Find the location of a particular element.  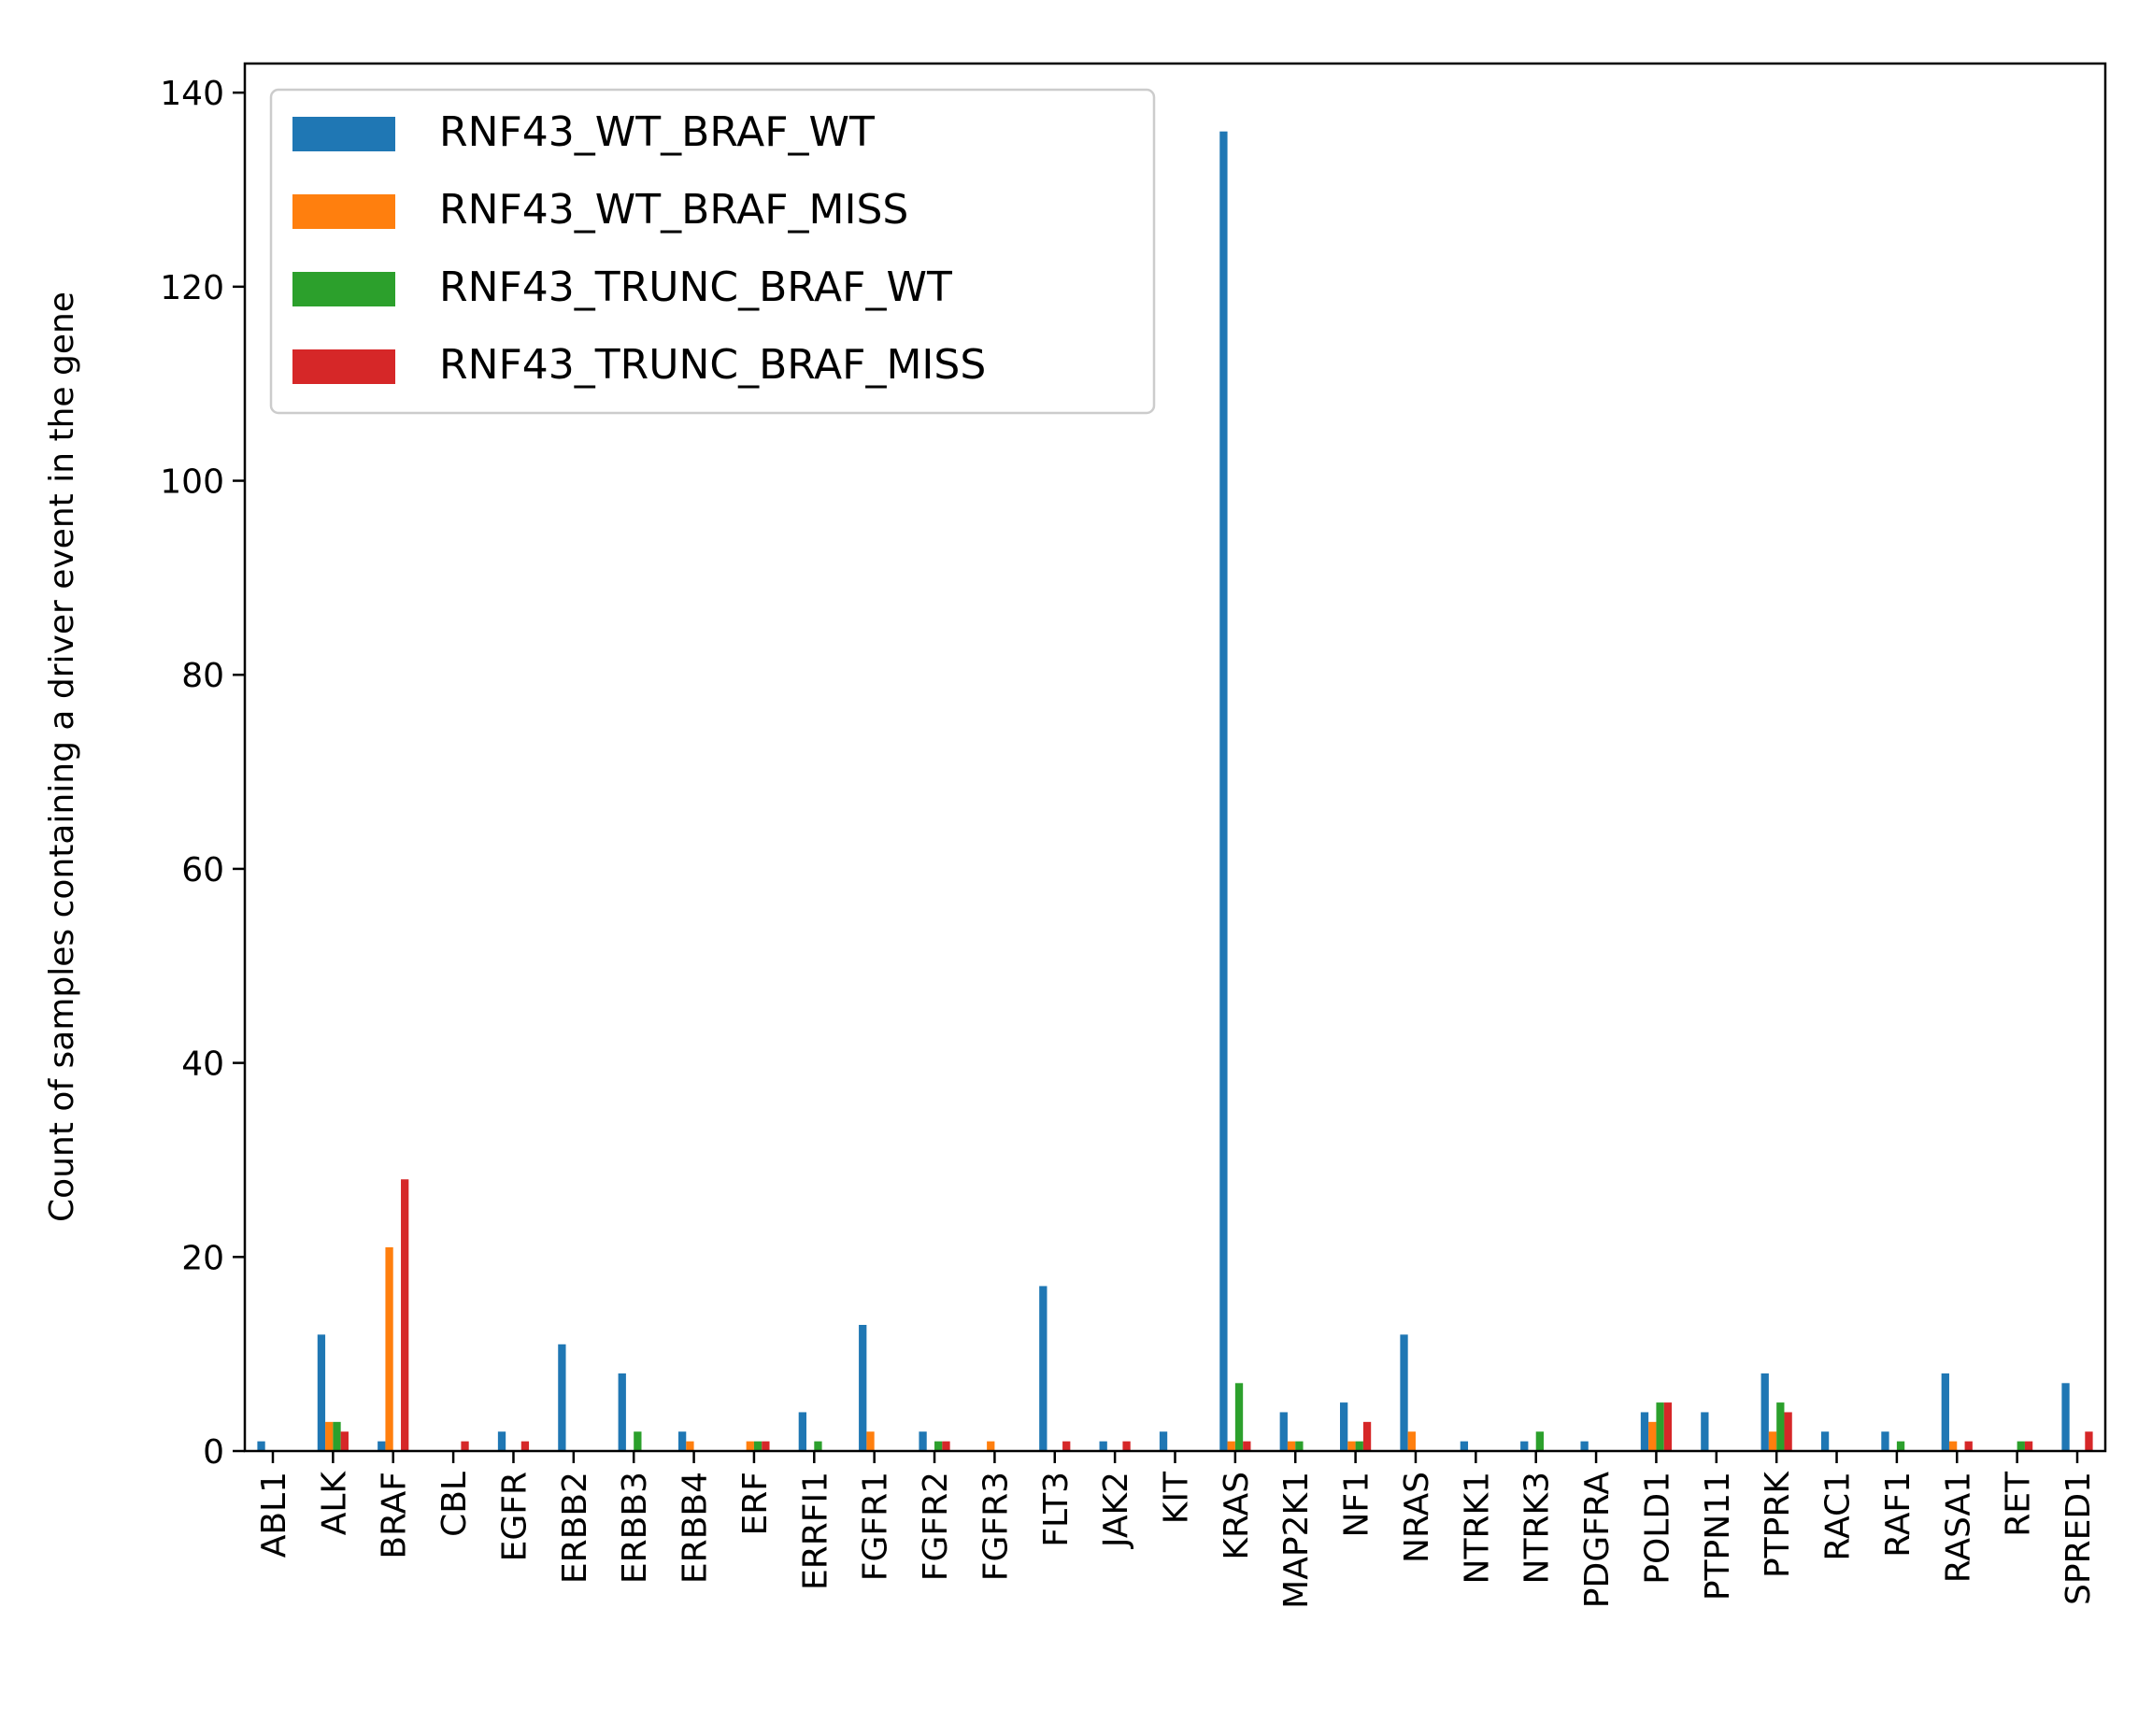

legend-label-1: RNF43_WT_BRAF_WT is located at coordinates (657, 132).